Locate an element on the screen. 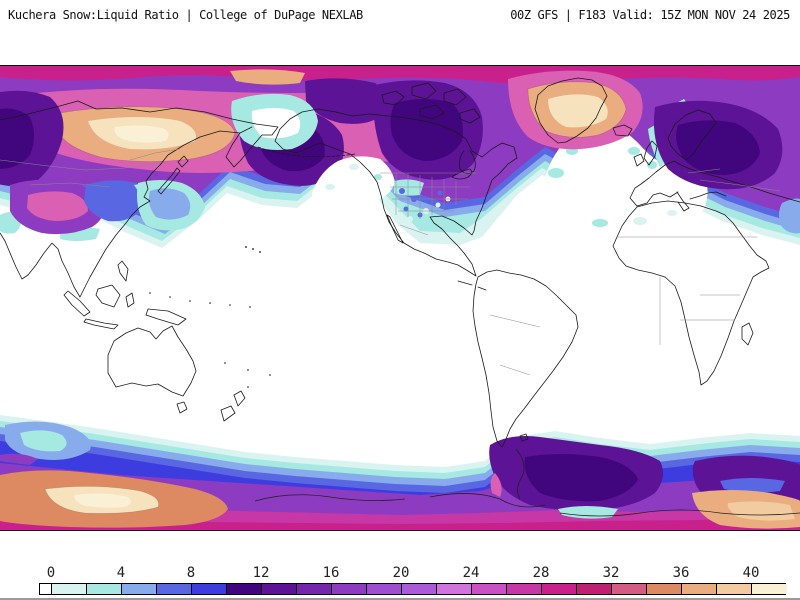  hudson-bay-coastline is located at coordinates (467, 162).